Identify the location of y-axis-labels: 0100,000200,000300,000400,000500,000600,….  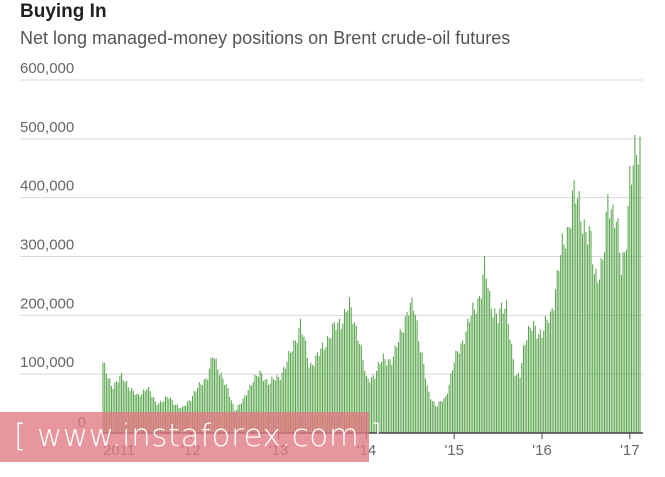
(53, 245).